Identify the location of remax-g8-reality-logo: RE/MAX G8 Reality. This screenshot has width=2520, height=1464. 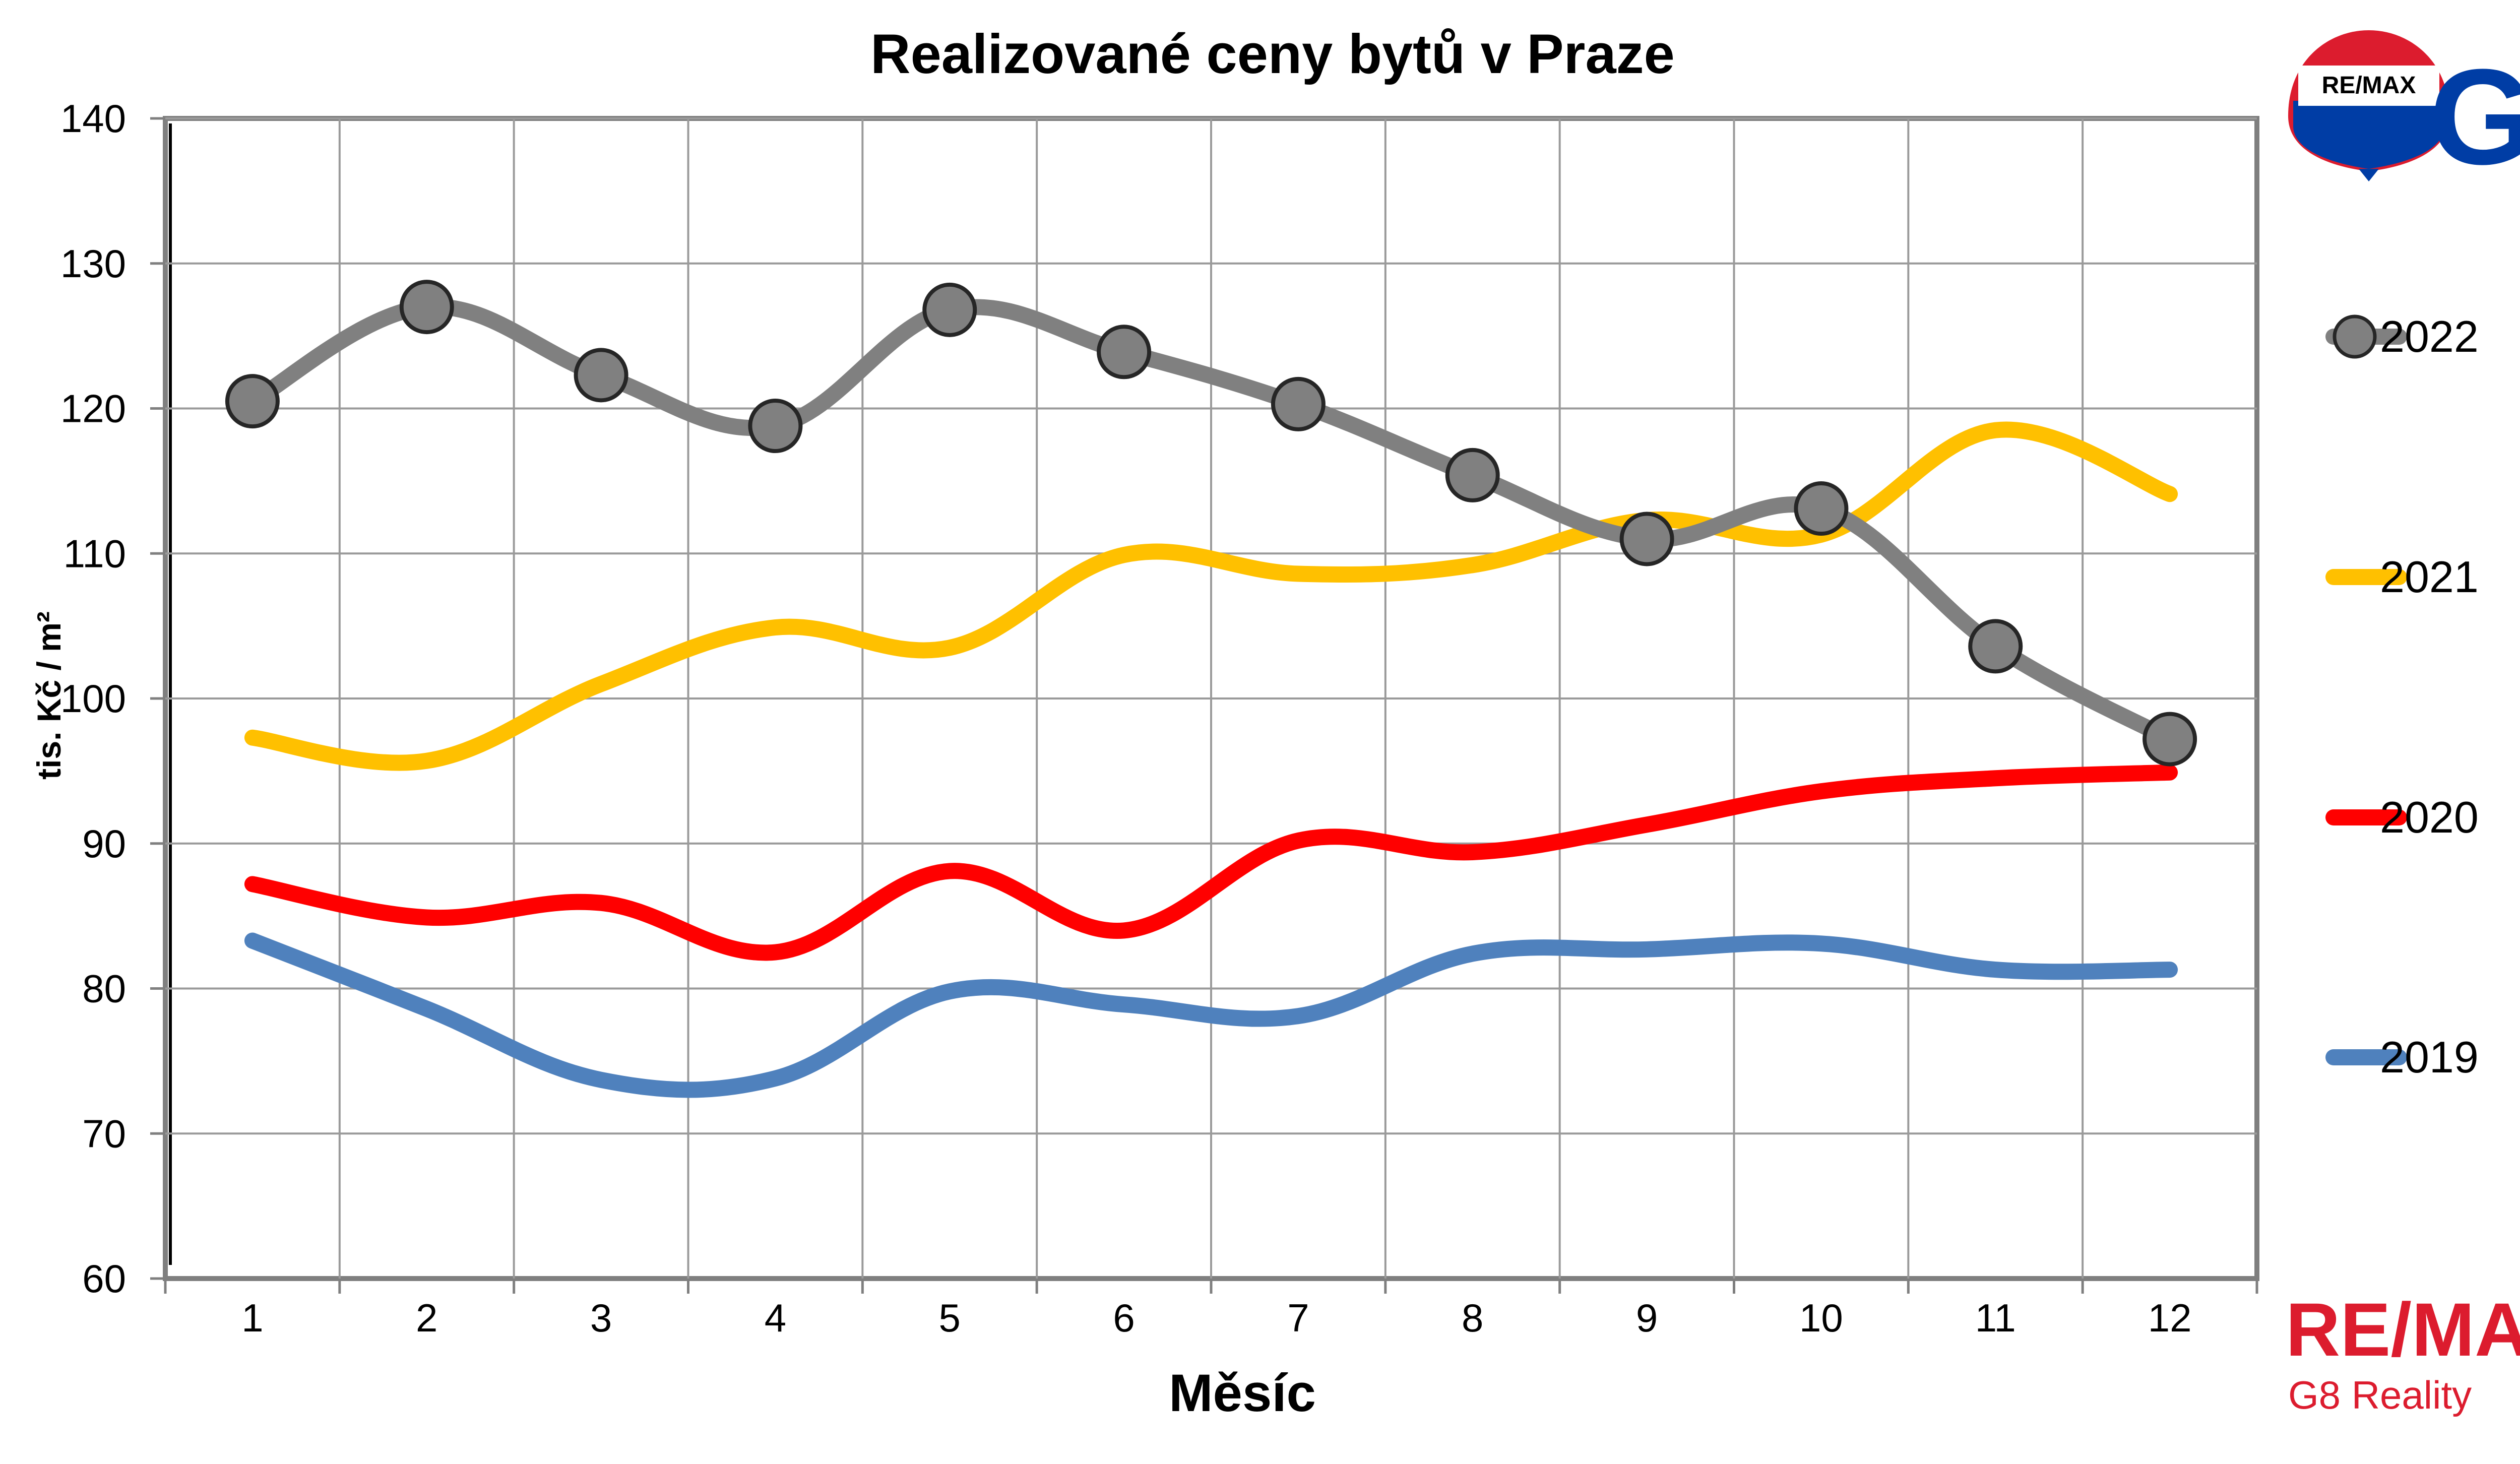
(2403, 1352).